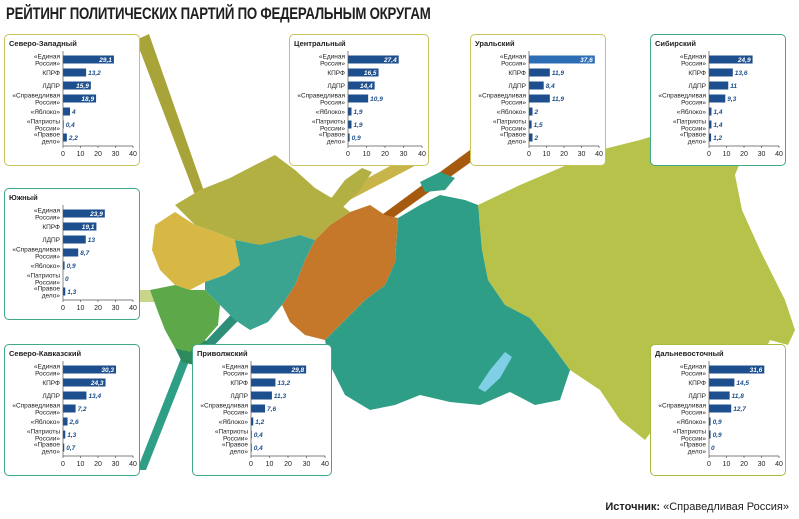 This screenshot has height=519, width=799. I want to click on value-label: 8,4, so click(550, 86).